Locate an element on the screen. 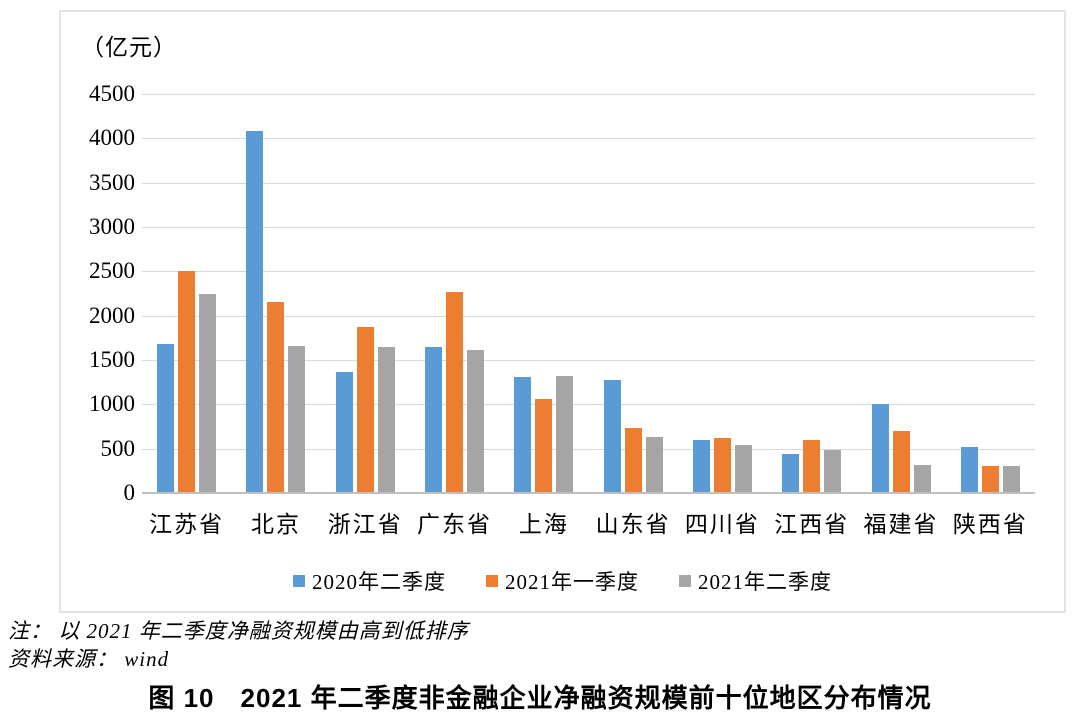  bar-2021年二季度-上海 is located at coordinates (565, 434).